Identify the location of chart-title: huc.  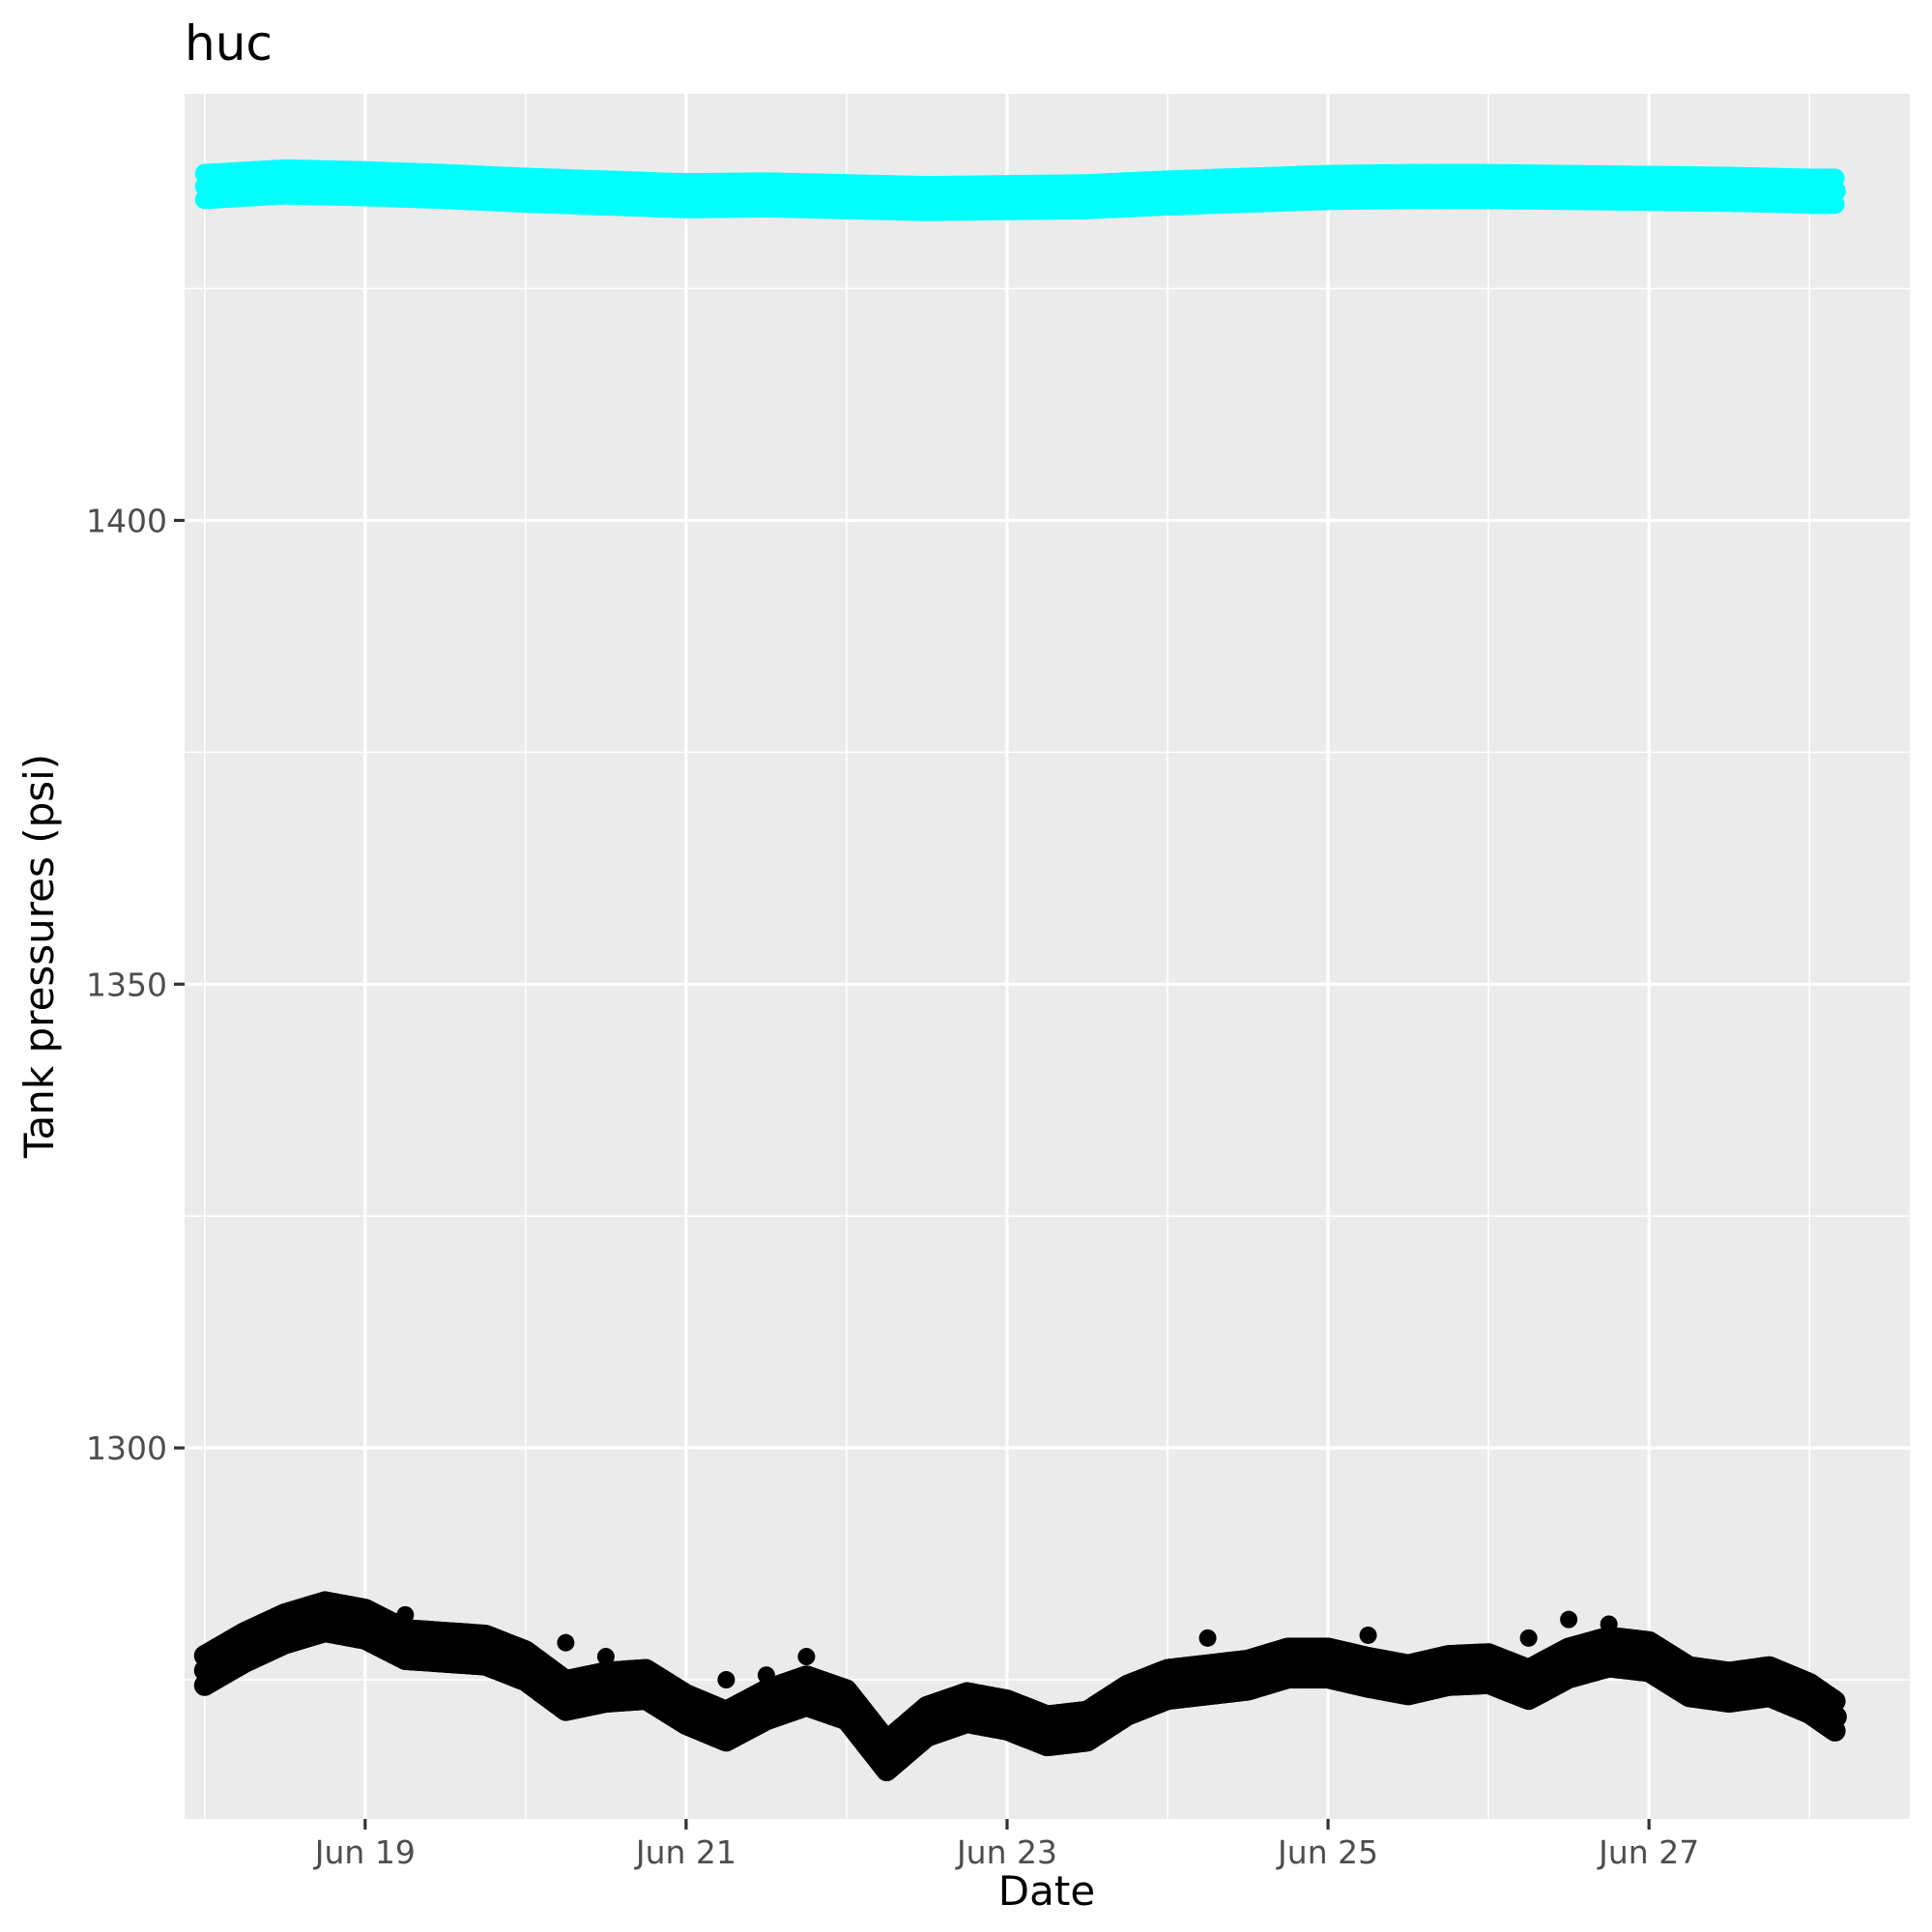
(229, 43).